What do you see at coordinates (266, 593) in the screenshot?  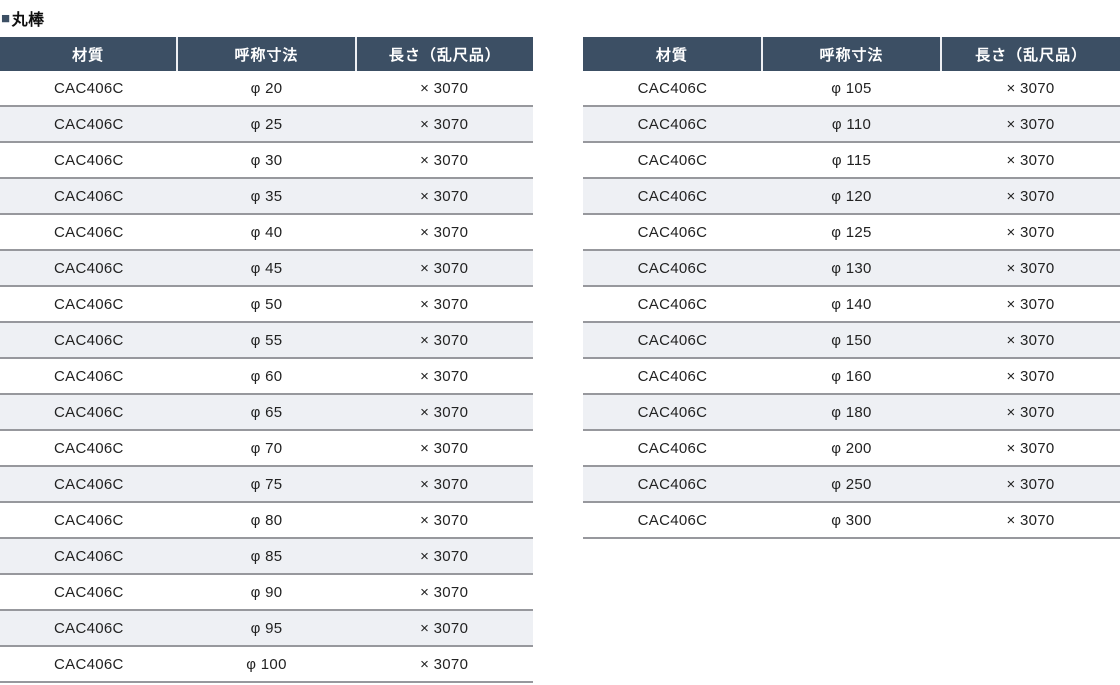 I see `table-row: CAC406C φ 90 × 3070` at bounding box center [266, 593].